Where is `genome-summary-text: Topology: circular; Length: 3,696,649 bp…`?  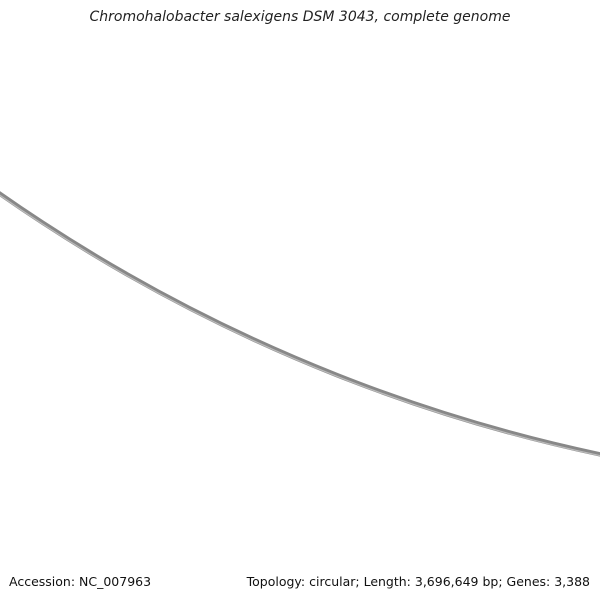 genome-summary-text: Topology: circular; Length: 3,696,649 bp… is located at coordinates (418, 581).